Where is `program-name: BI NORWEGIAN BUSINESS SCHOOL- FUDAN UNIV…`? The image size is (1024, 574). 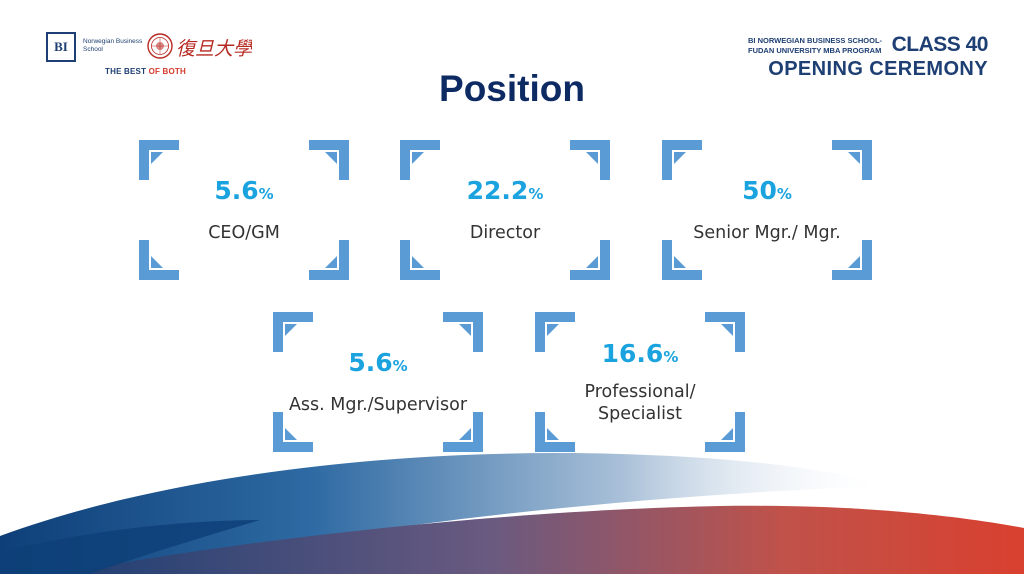 program-name: BI NORWEGIAN BUSINESS SCHOOL- FUDAN UNIV… is located at coordinates (815, 46).